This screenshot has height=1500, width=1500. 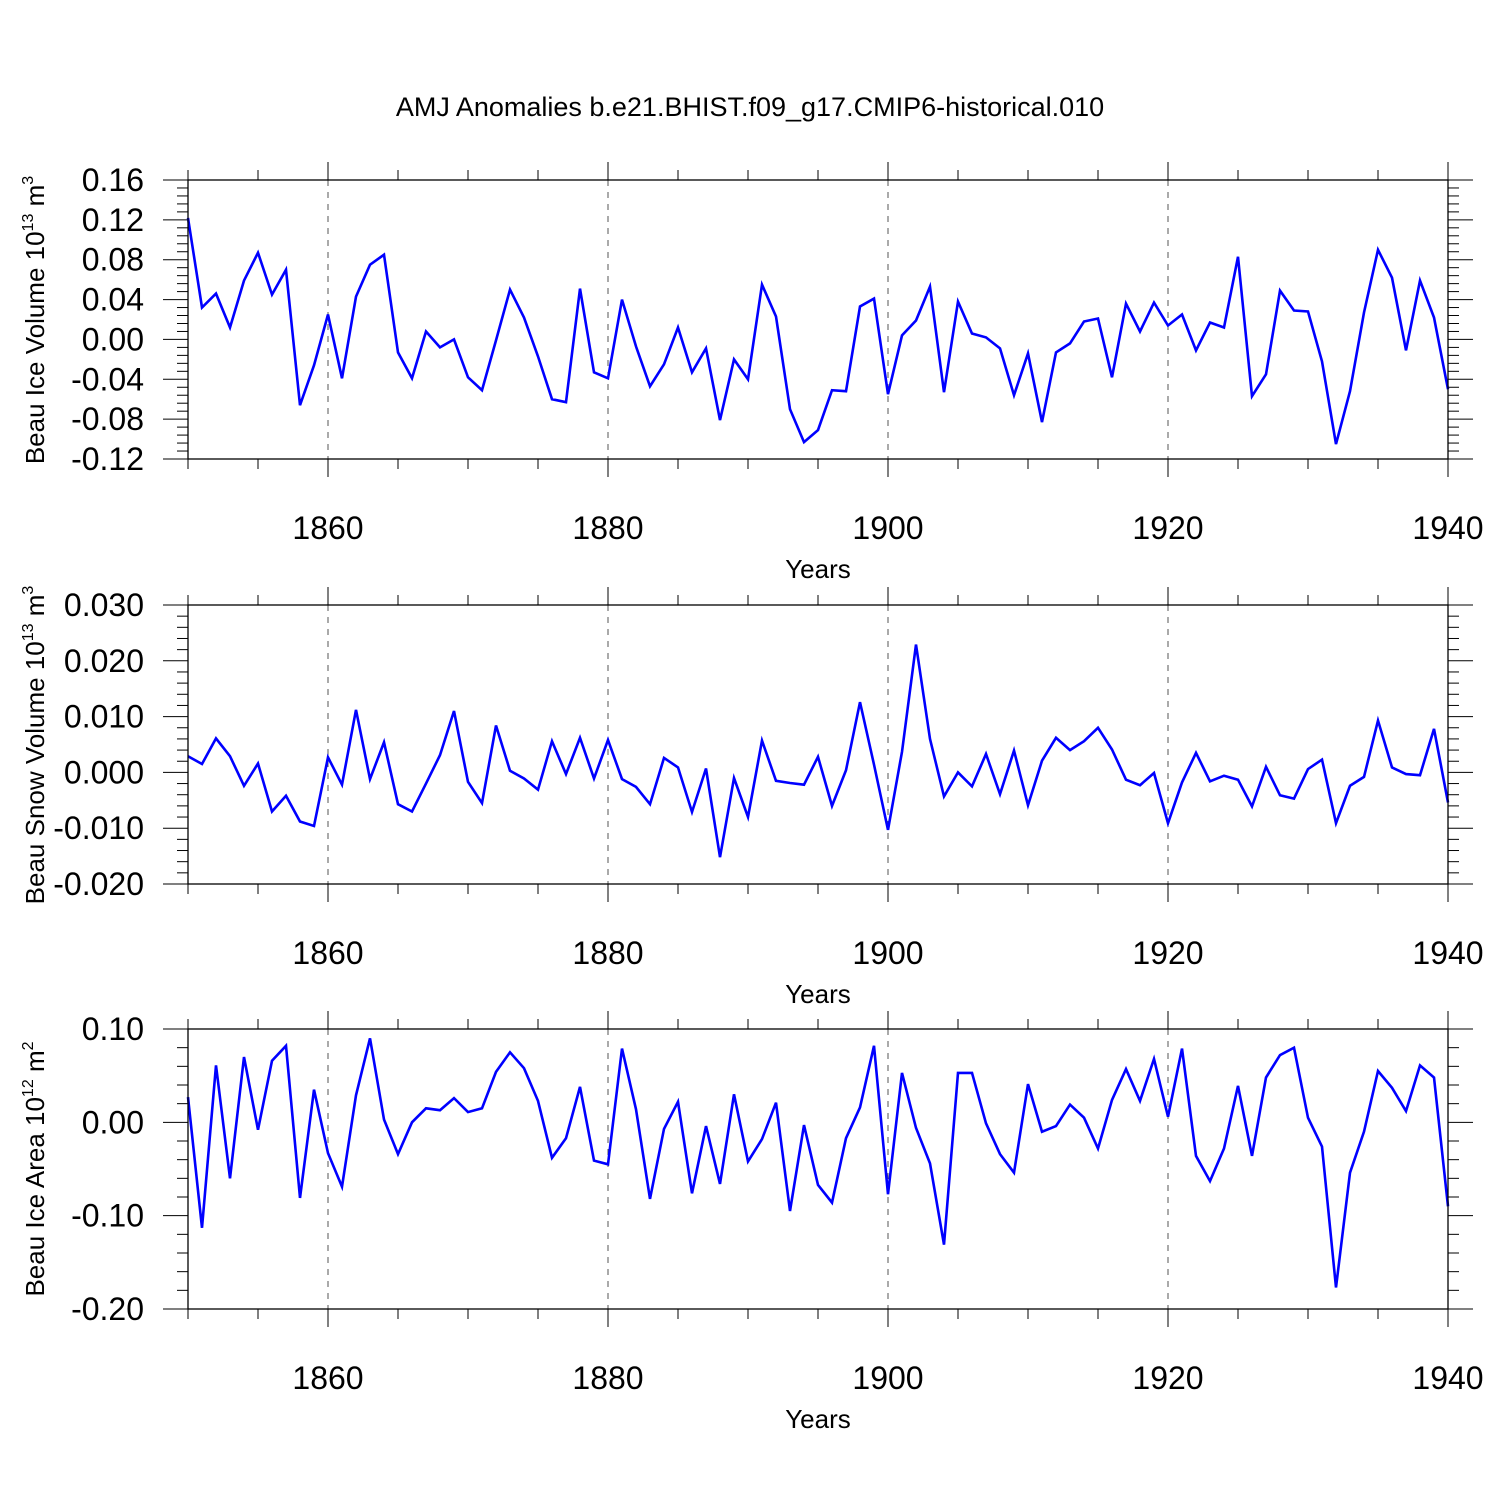 I want to click on y-tick-label: 0.16, so click(x=113, y=180).